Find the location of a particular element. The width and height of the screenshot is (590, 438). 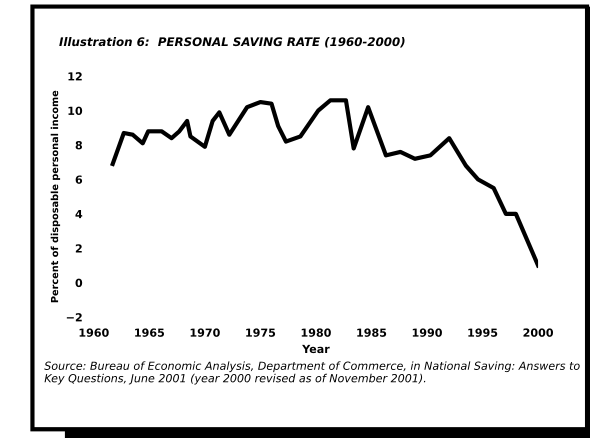

y-tick-label: 8 is located at coordinates (79, 145).